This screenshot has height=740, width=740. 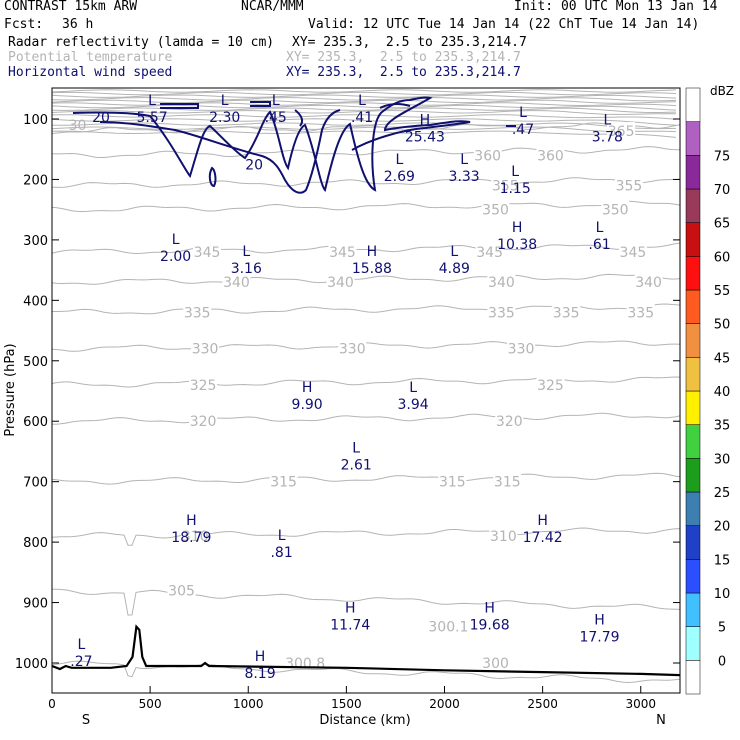 I want to click on direction-north: N, so click(x=661, y=720).